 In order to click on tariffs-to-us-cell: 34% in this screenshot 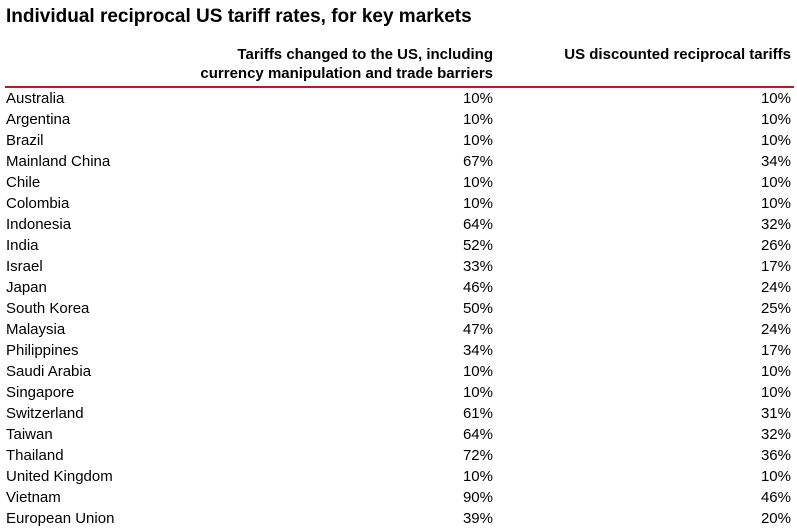, I will do `click(477, 350)`.